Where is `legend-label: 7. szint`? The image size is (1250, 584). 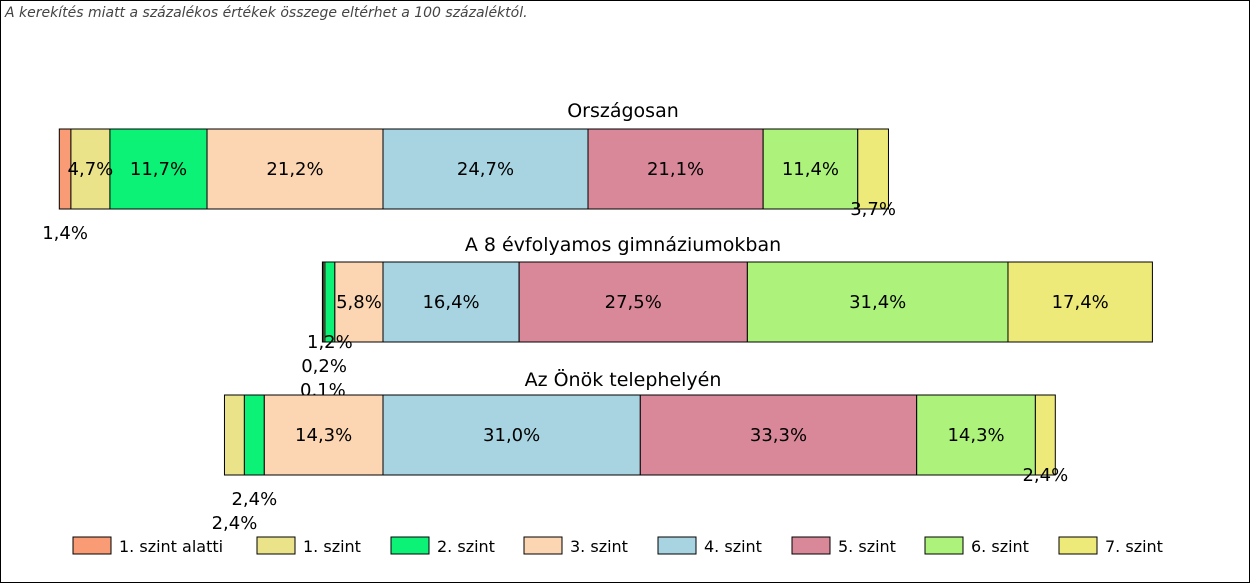 legend-label: 7. szint is located at coordinates (1134, 546).